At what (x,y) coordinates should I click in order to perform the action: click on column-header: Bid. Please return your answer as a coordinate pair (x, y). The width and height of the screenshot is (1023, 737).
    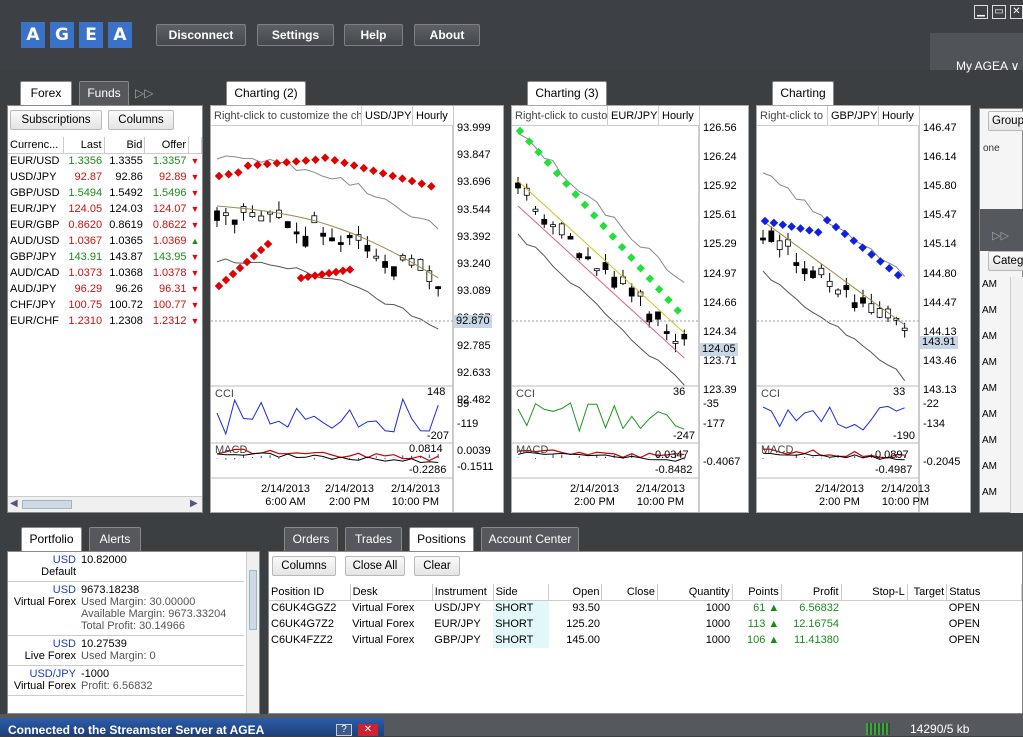
    Looking at the image, I should click on (125, 145).